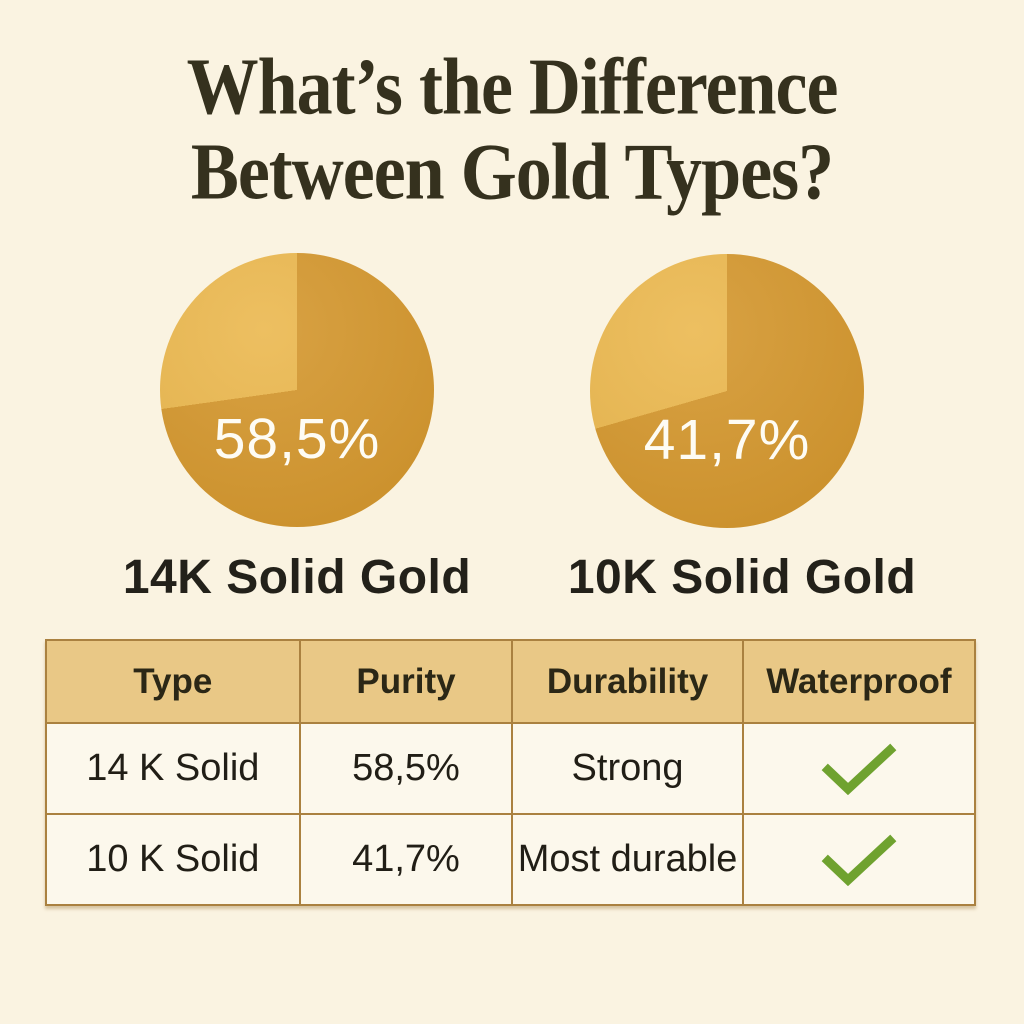 Image resolution: width=1024 pixels, height=1024 pixels. What do you see at coordinates (627, 768) in the screenshot?
I see `cell-14k-durability: Strong` at bounding box center [627, 768].